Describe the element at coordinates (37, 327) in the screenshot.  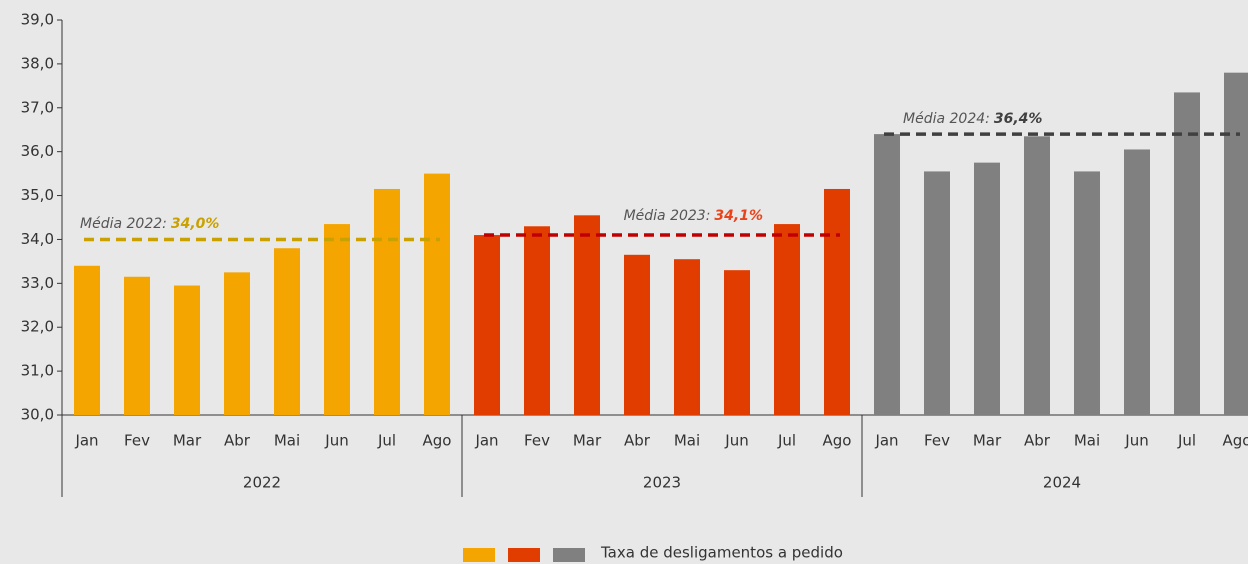
I see `y-tick-label: 32,0` at that location.